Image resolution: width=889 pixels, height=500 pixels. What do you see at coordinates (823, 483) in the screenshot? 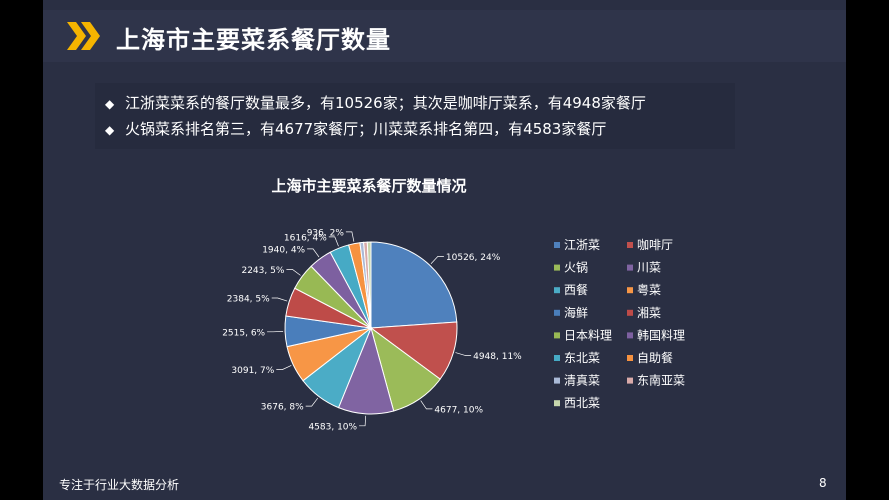
I see `page-number: 8` at bounding box center [823, 483].